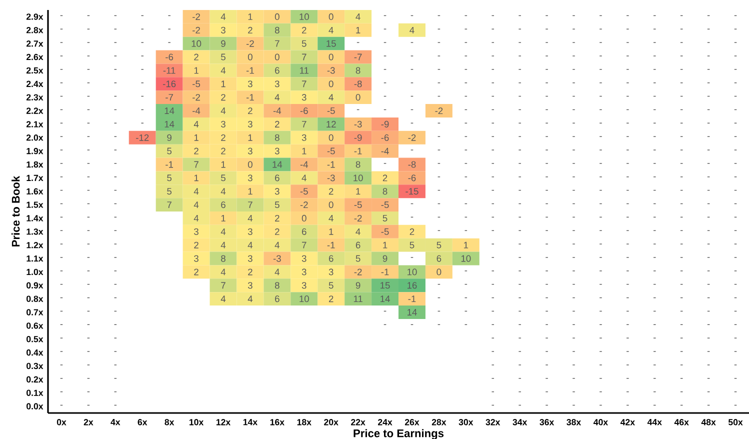  I want to click on data-label: 2, so click(250, 111).